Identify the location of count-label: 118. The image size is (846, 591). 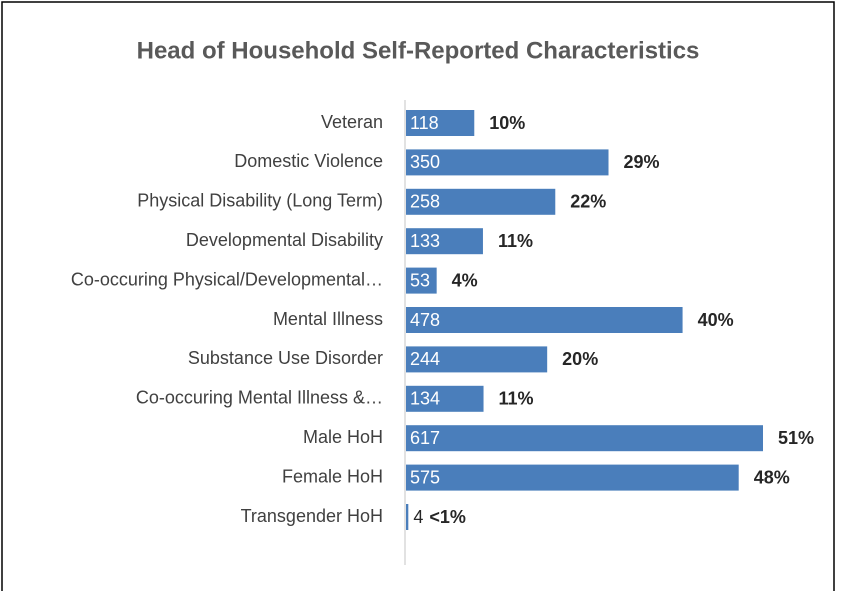
(424, 123).